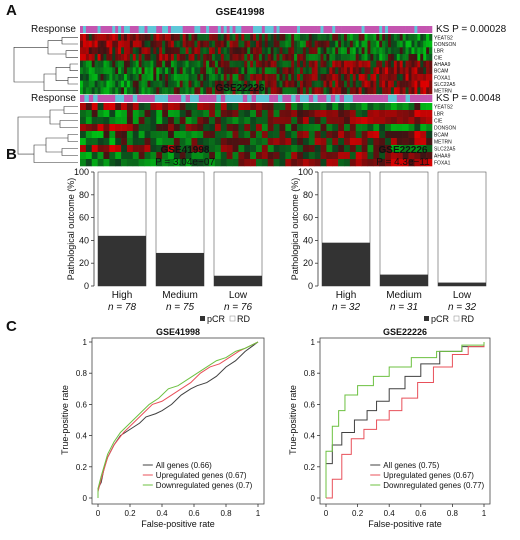  Describe the element at coordinates (162, 513) in the screenshot. I see `roc-xtick-label: 0.4` at that location.